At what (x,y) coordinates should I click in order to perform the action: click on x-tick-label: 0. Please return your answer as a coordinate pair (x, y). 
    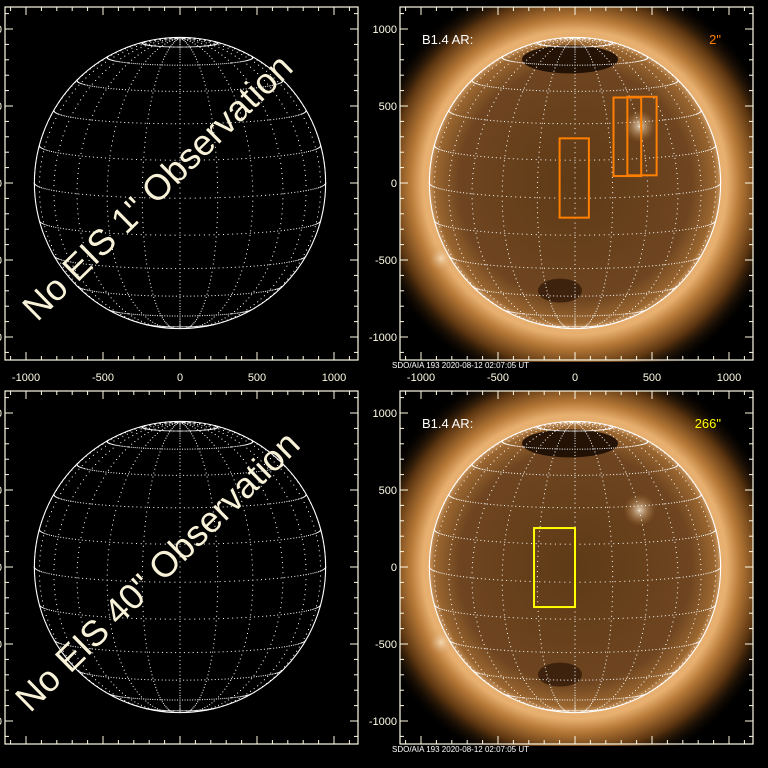
    Looking at the image, I should click on (575, 378).